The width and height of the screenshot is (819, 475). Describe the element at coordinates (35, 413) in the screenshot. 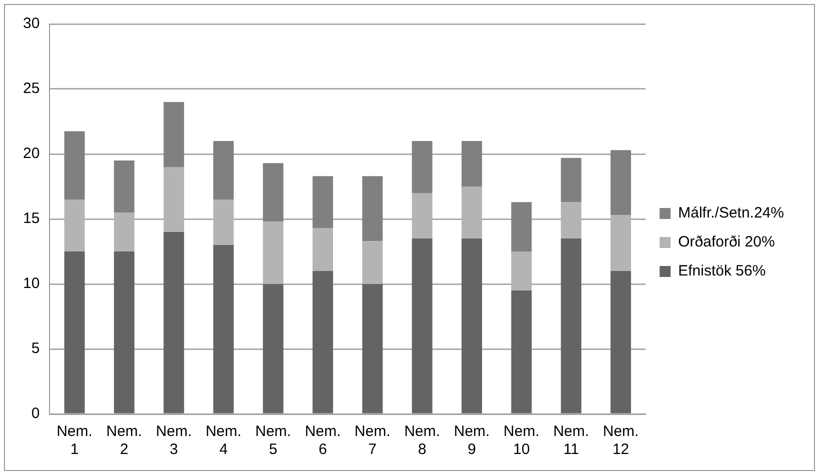

I see `y-tick-label: 0` at that location.